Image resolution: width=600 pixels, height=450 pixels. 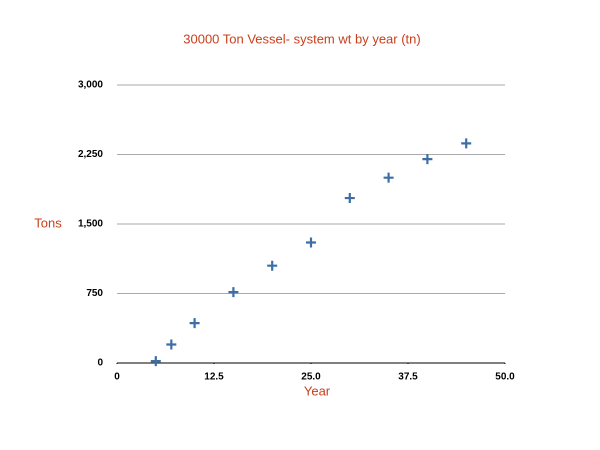 I want to click on chart-title: 30000 Ton Vessel- system wt by year (tn), so click(x=301, y=38).